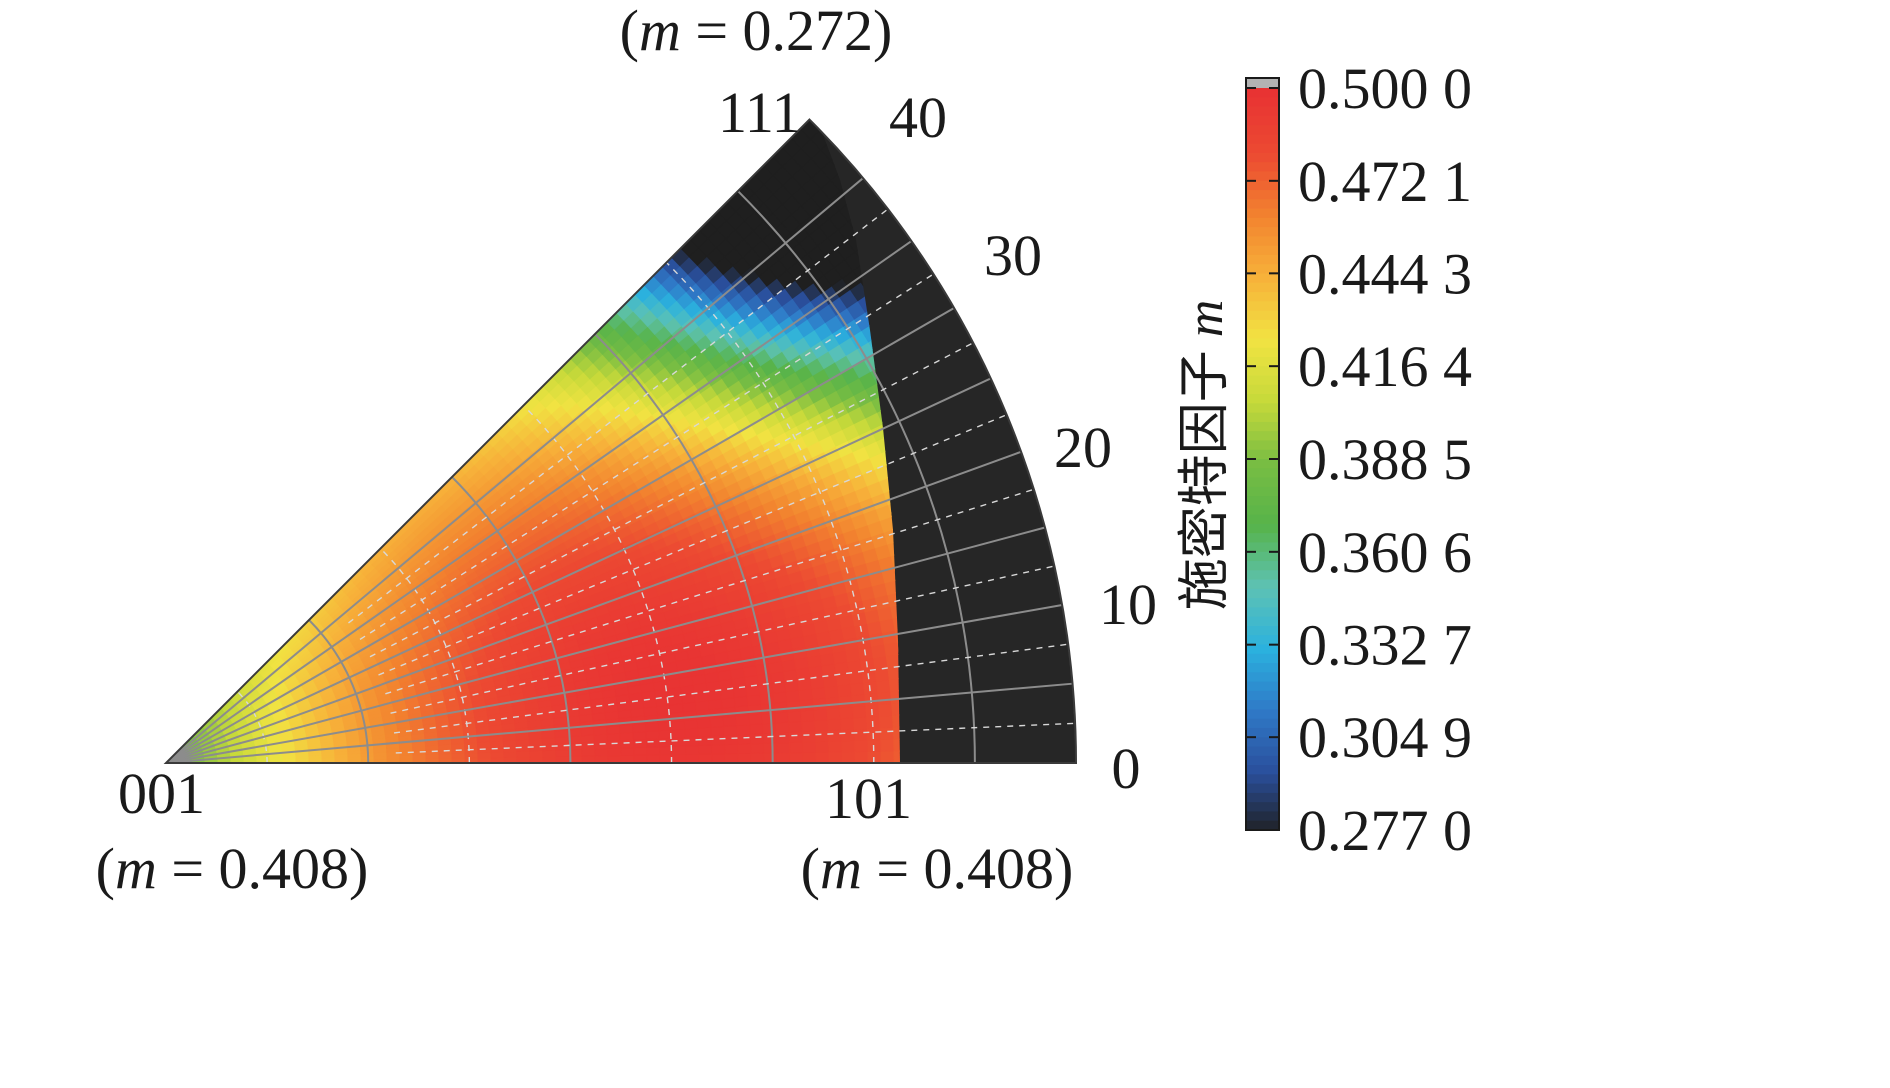 Image resolution: width=1890 pixels, height=1088 pixels. What do you see at coordinates (1385, 645) in the screenshot?
I see `colorbar-tick-label: 0.332 7` at bounding box center [1385, 645].